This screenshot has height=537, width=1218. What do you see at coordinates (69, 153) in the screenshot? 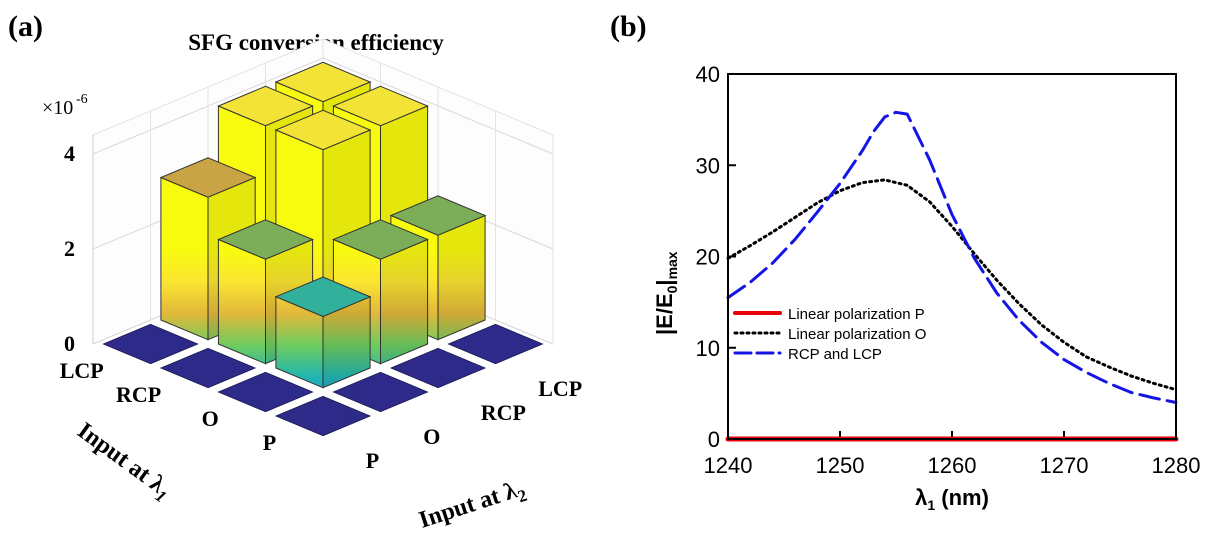
I see `z-tick-label: 4` at bounding box center [69, 153].